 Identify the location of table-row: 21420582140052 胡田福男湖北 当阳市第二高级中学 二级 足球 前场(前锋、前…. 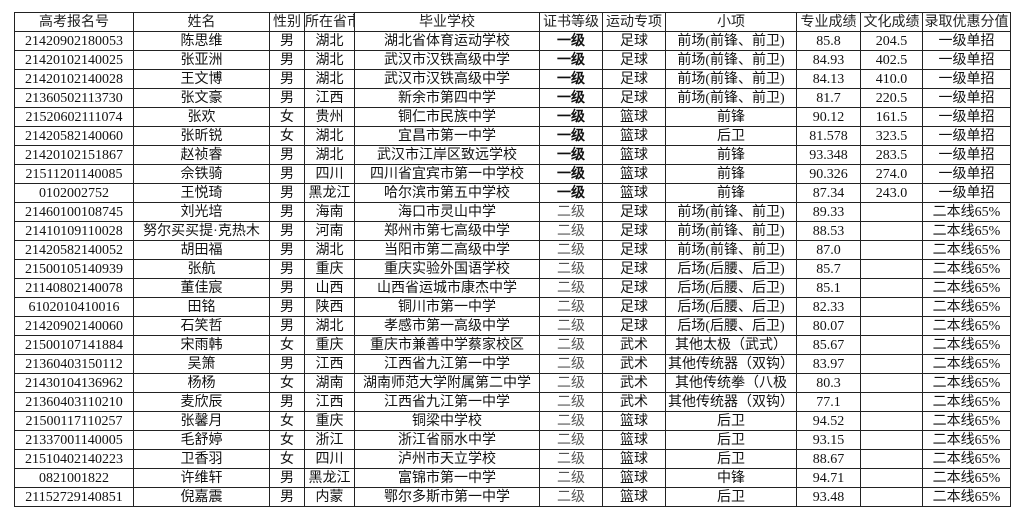
(512, 250).